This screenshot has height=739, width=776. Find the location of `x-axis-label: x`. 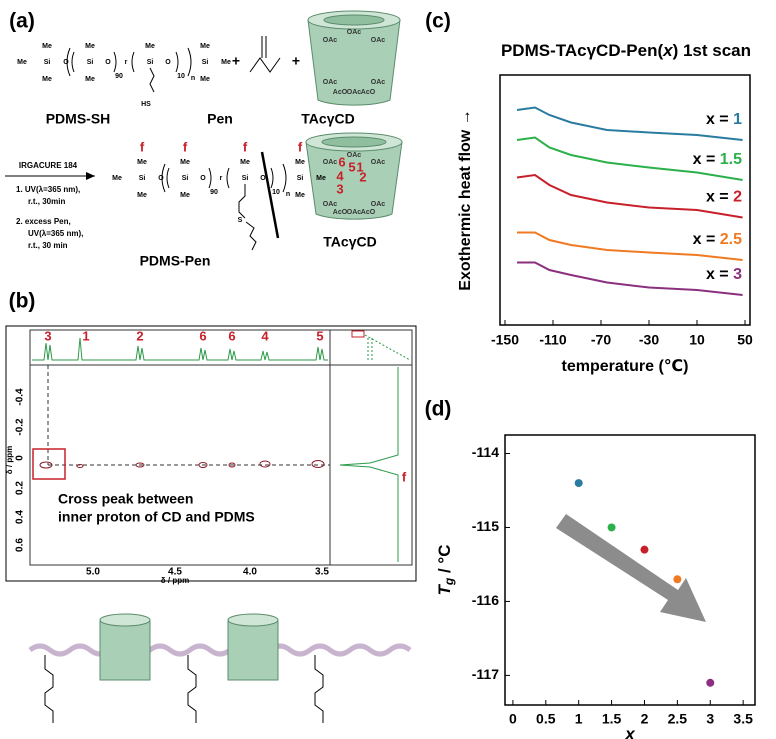

x-axis-label: x is located at coordinates (630, 731).